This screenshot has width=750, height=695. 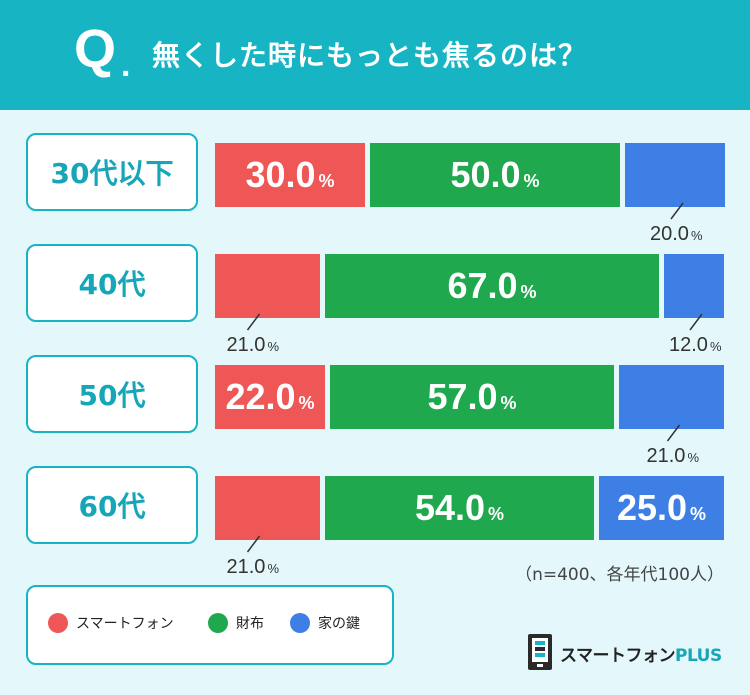 What do you see at coordinates (58, 623) in the screenshot?
I see `legend-dot-smartphone` at bounding box center [58, 623].